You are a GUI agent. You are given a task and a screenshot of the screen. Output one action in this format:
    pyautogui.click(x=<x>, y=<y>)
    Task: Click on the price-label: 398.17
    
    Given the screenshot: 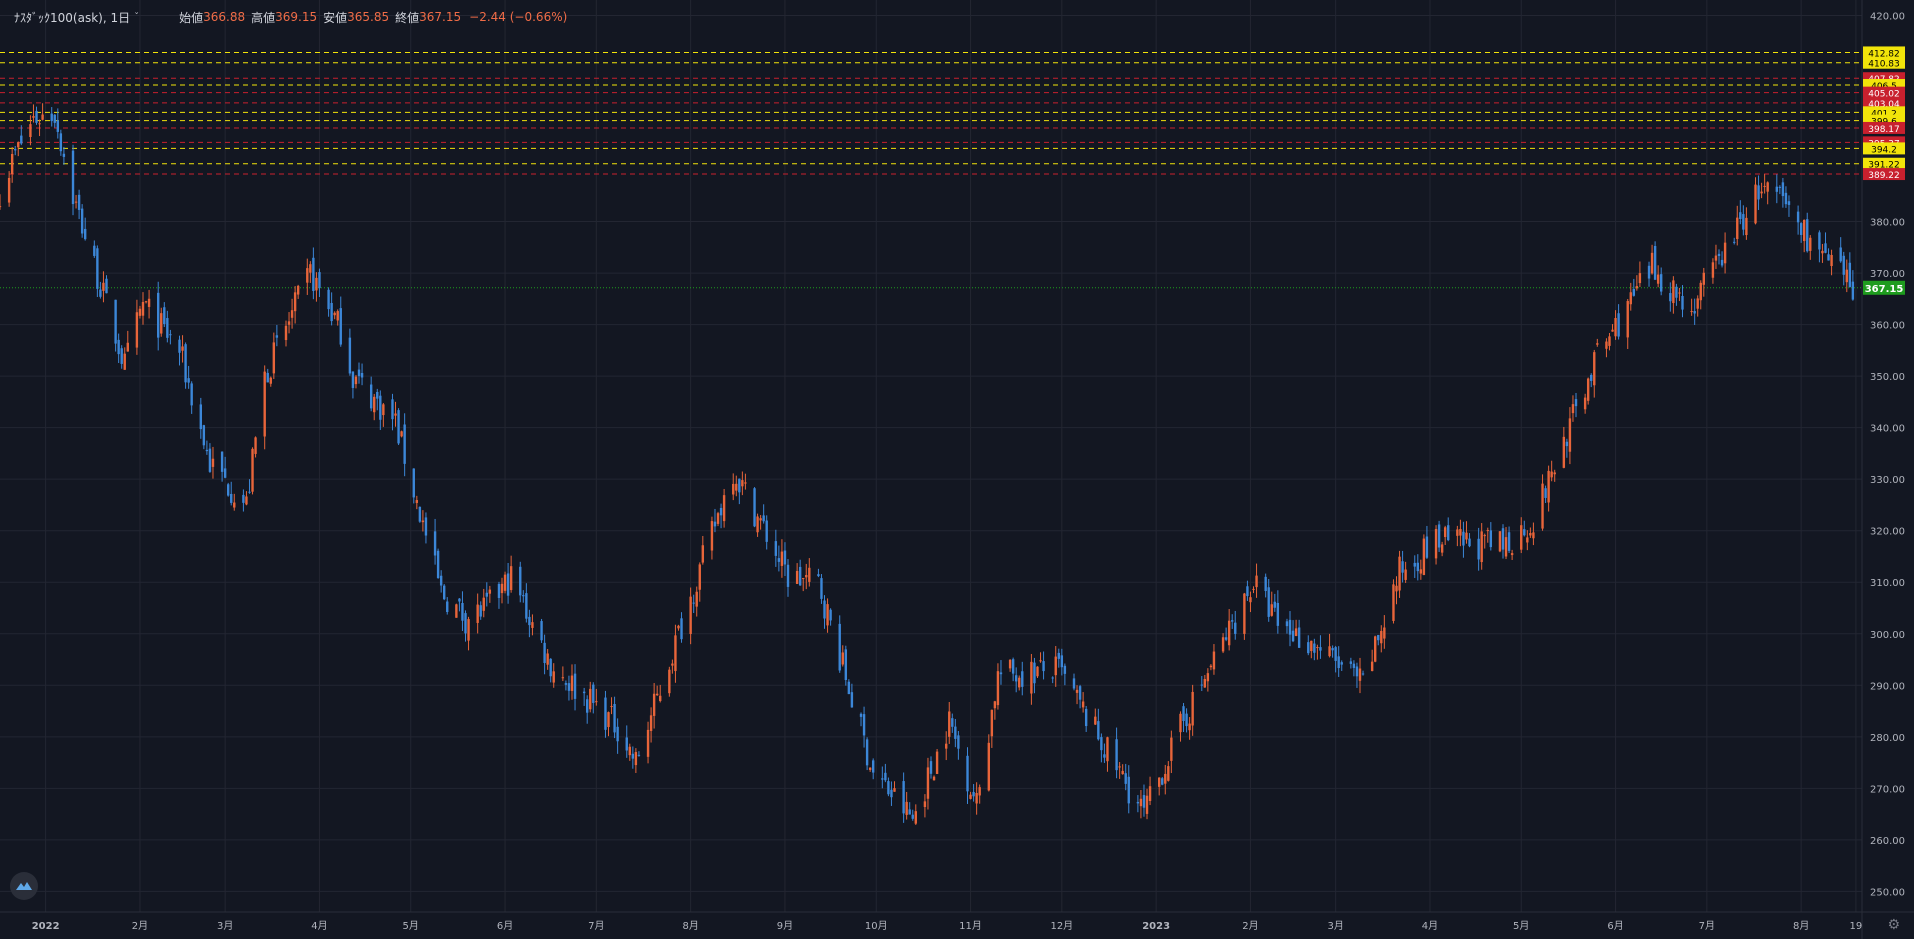 What is the action you would take?
    pyautogui.click(x=1884, y=130)
    